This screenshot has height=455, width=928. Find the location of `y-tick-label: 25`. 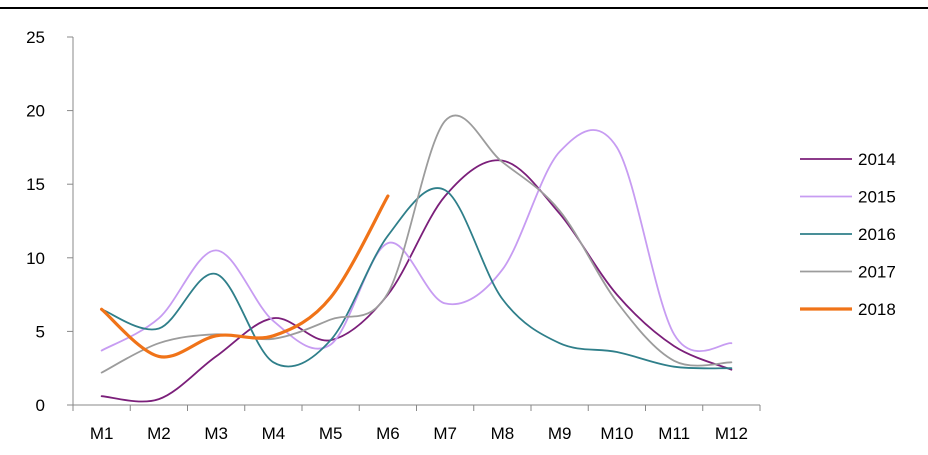

y-tick-label: 25 is located at coordinates (35, 37).